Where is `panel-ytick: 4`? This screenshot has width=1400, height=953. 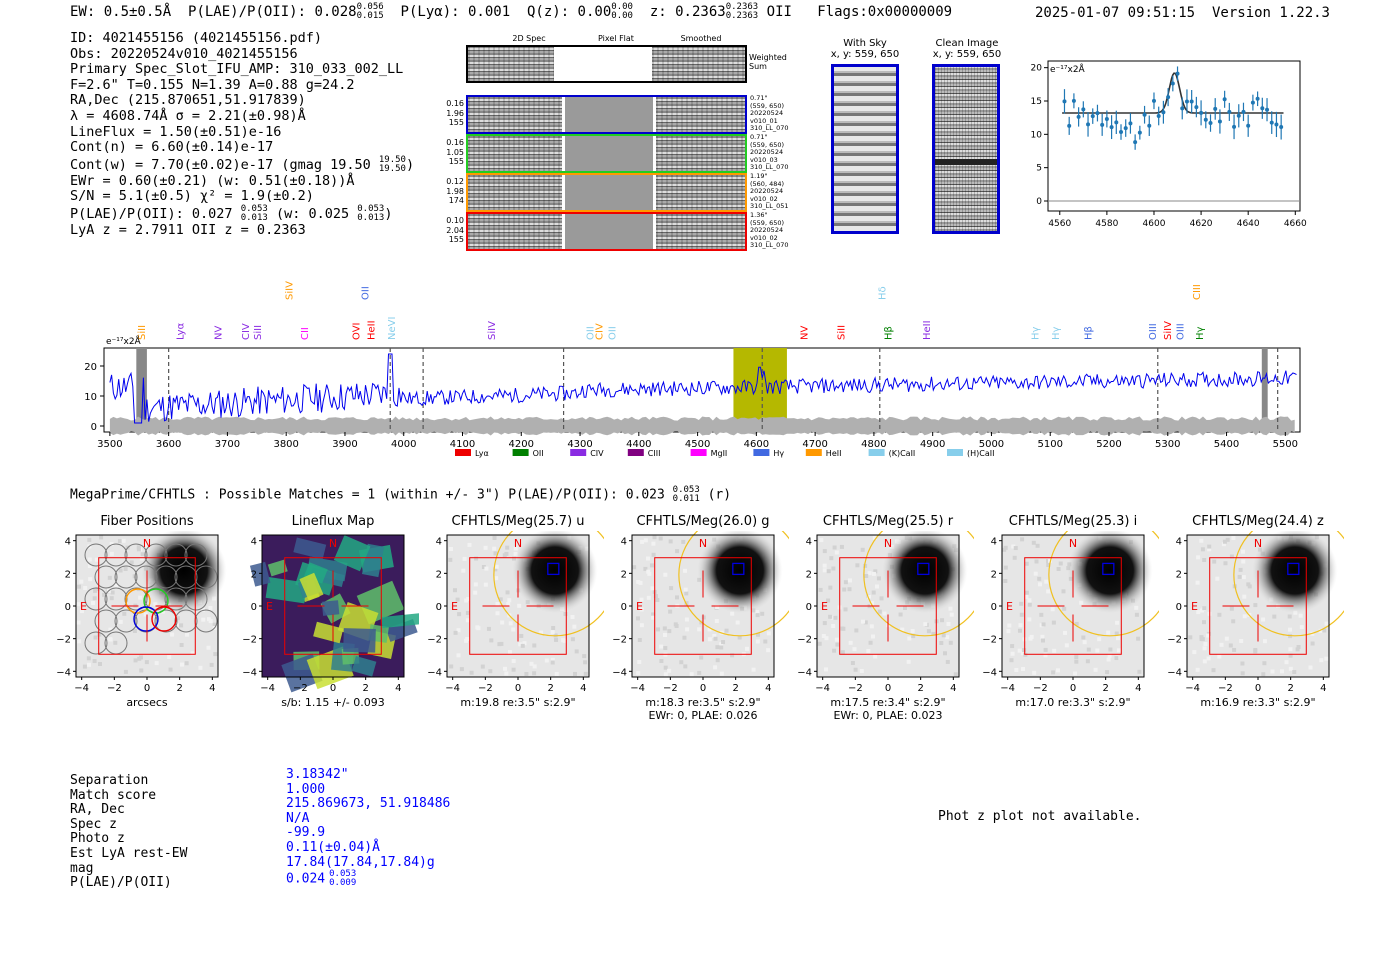 panel-ytick: 4 is located at coordinates (624, 542).